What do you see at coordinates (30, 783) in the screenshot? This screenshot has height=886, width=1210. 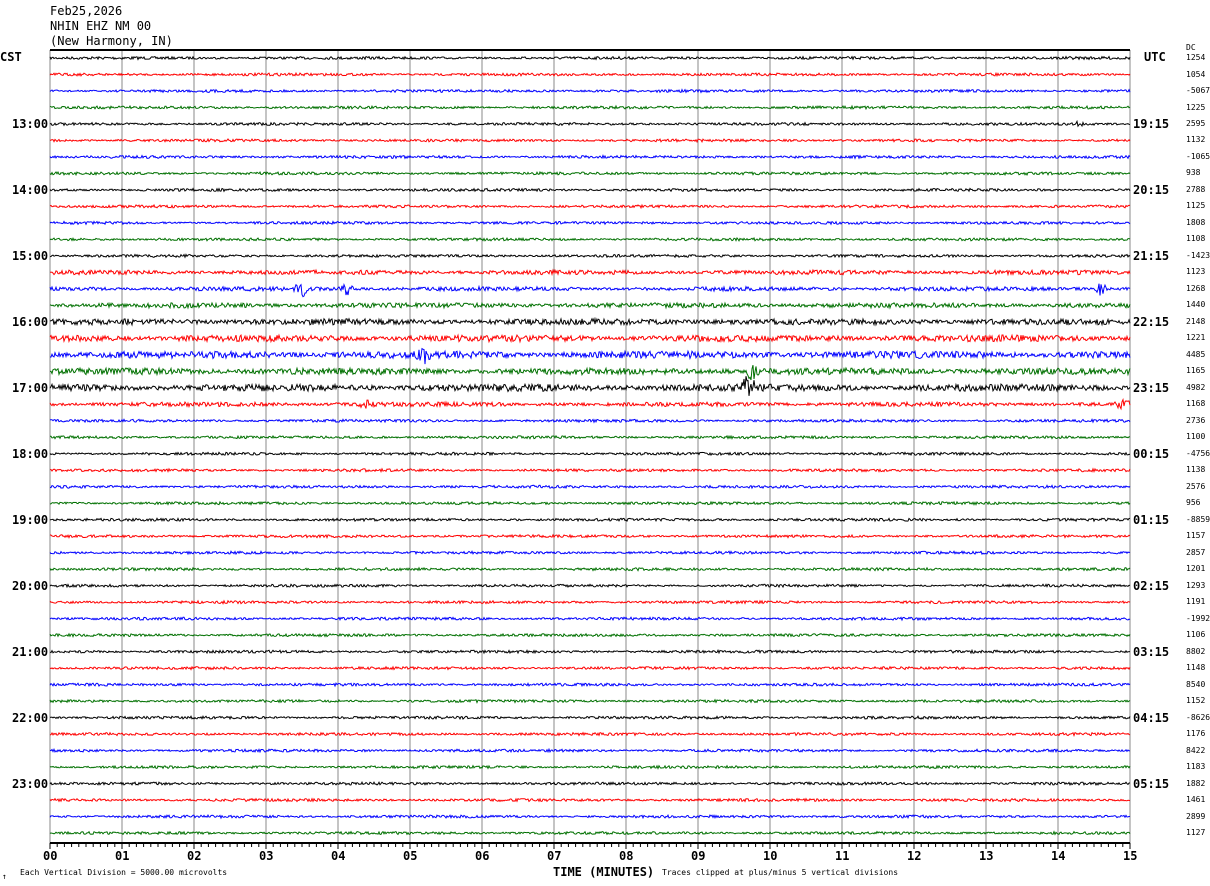 I see `cst-hour-label: 23:00` at bounding box center [30, 783].